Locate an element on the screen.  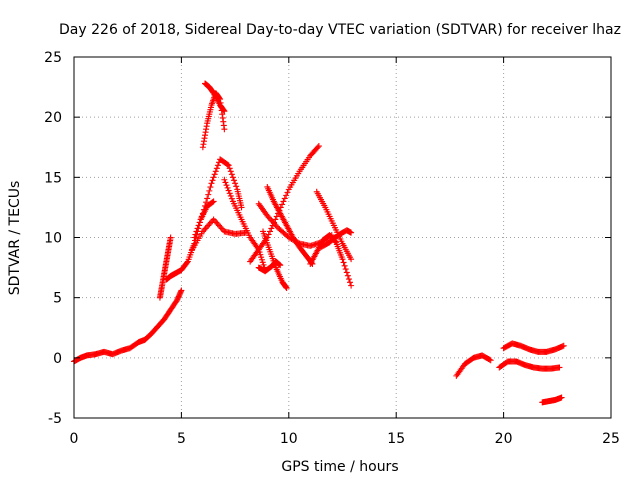
series-arc-7-hump is located at coordinates (218, 198).